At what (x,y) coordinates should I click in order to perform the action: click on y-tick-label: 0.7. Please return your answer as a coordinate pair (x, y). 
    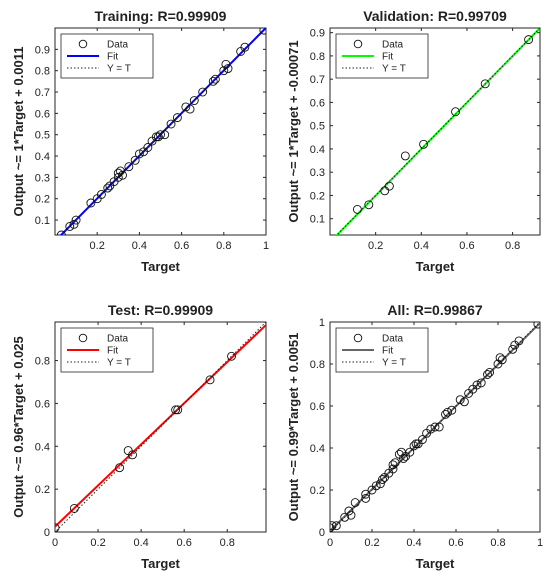
    Looking at the image, I should click on (42, 93).